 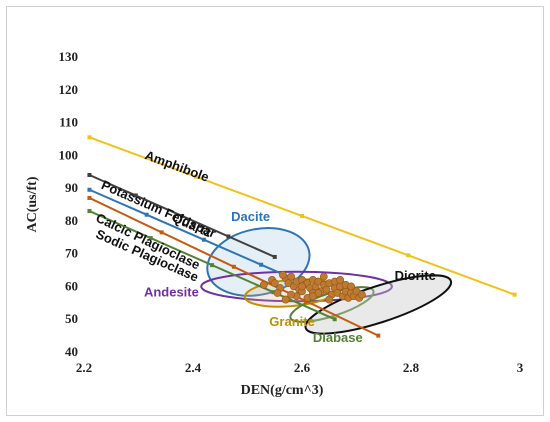 What do you see at coordinates (68, 122) in the screenshot?
I see `y-tick-label: 110` at bounding box center [68, 122].